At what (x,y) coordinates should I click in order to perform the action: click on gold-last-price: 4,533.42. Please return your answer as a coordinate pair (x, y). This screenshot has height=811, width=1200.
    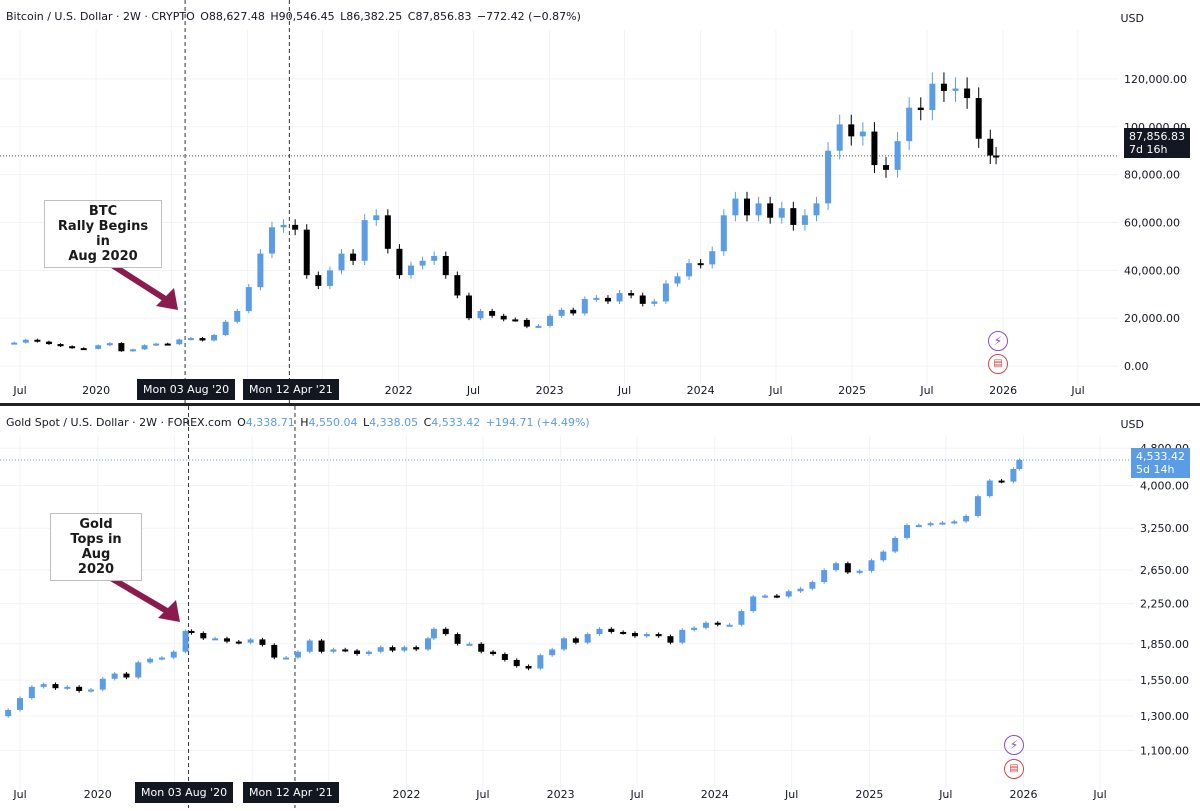
    Looking at the image, I should click on (1160, 456).